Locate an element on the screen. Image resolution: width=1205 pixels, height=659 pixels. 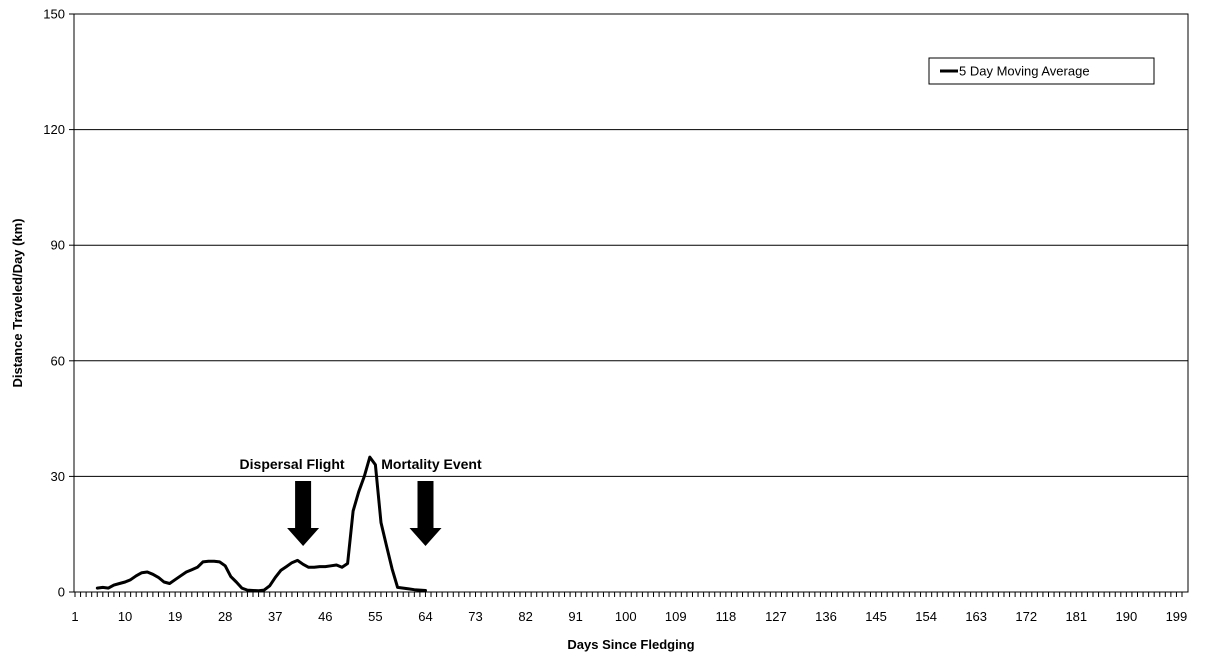
y-tick-label: 30 is located at coordinates (58, 476).